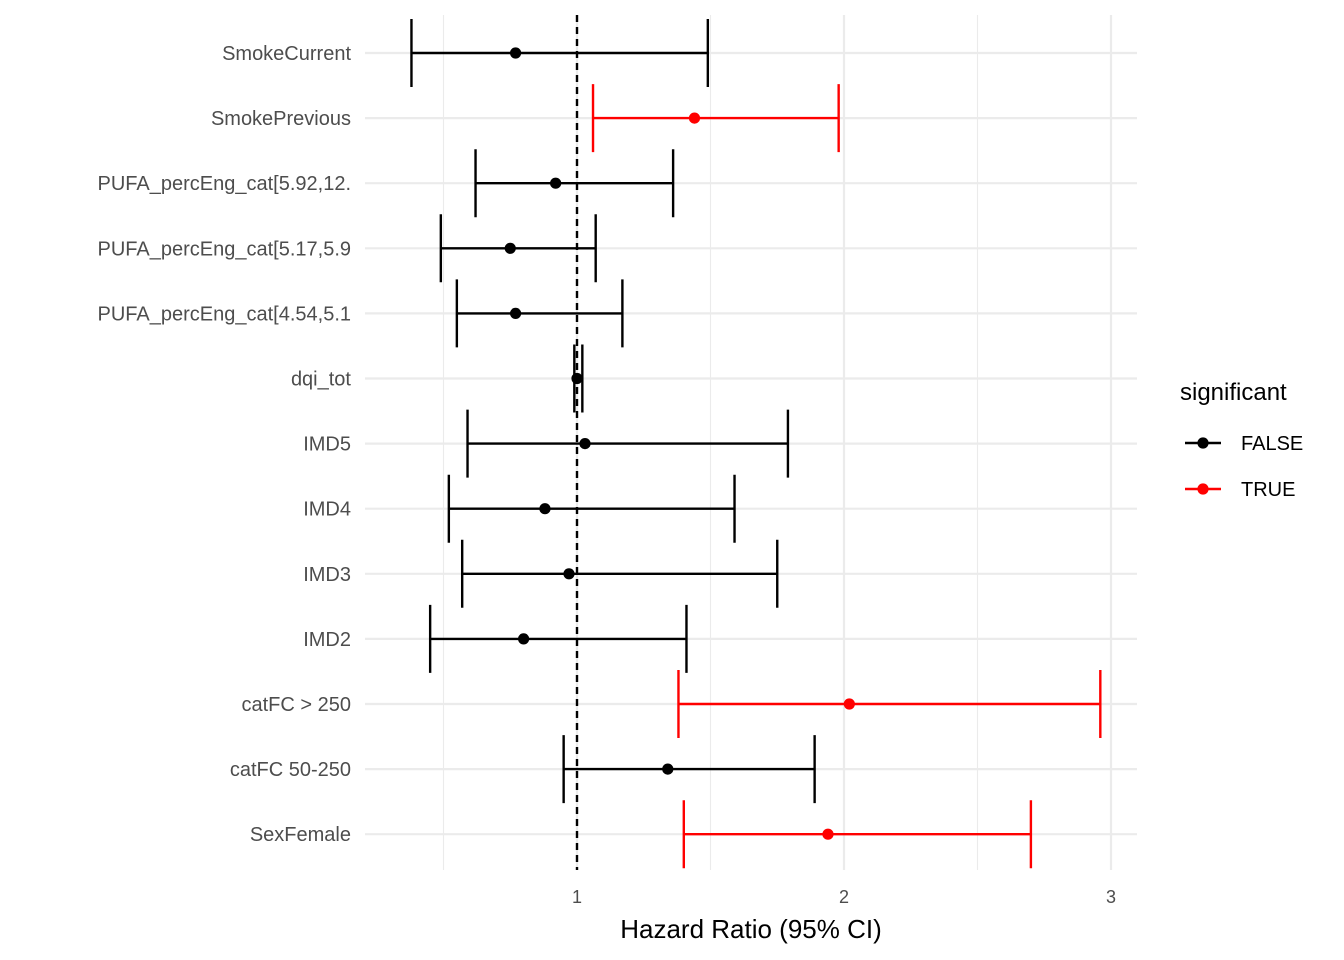 Image resolution: width=1344 pixels, height=960 pixels. What do you see at coordinates (1268, 490) in the screenshot?
I see `legend-label: TRUE` at bounding box center [1268, 490].